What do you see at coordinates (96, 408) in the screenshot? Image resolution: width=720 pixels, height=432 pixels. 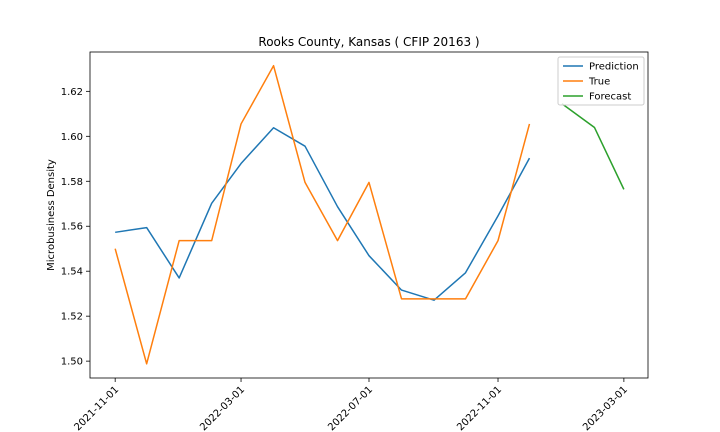 I see `x-tick-label: 2021-11-01` at bounding box center [96, 408].